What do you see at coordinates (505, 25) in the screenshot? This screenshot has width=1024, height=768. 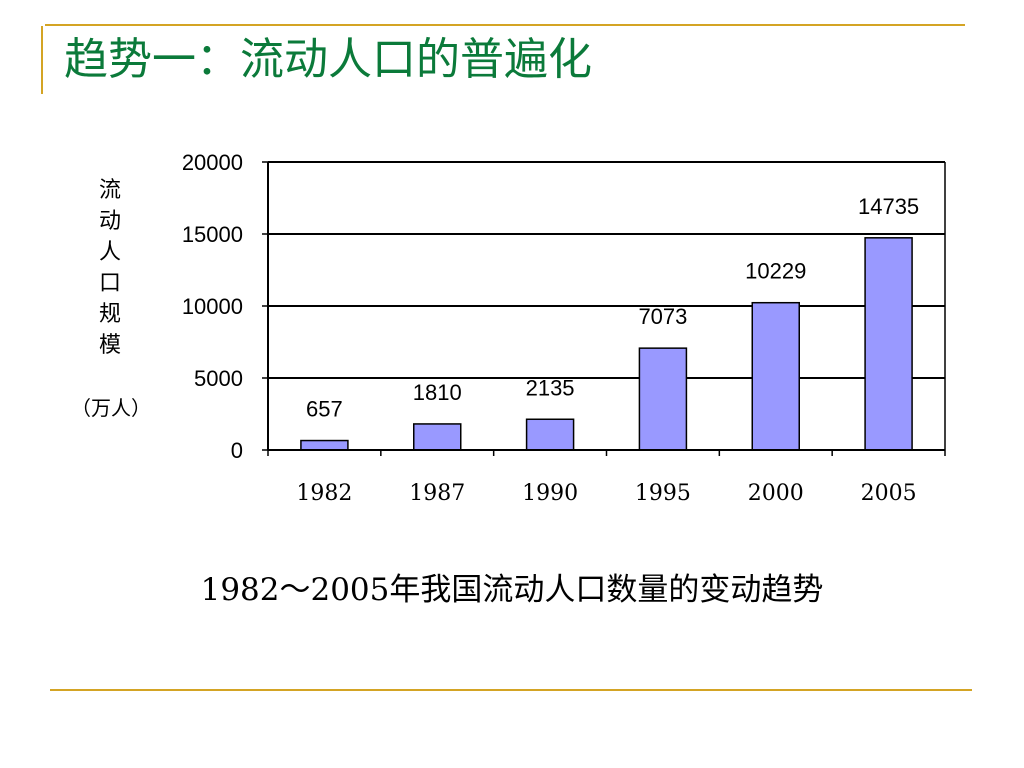 I see `top-accent-rule` at bounding box center [505, 25].